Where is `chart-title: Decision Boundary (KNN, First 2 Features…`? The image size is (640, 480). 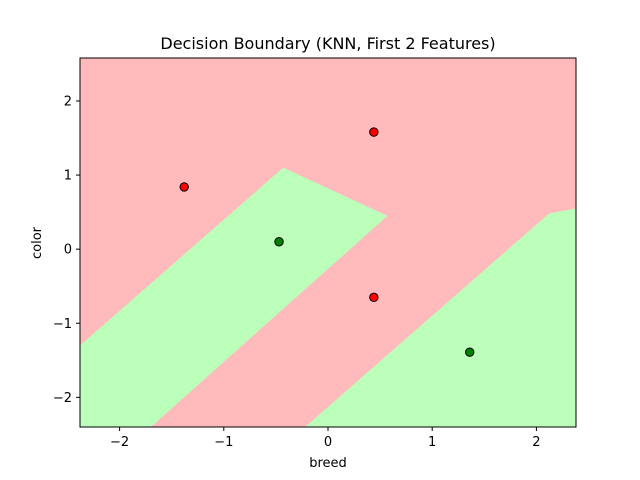
chart-title: Decision Boundary (KNN, First 2 Features… is located at coordinates (327, 43).